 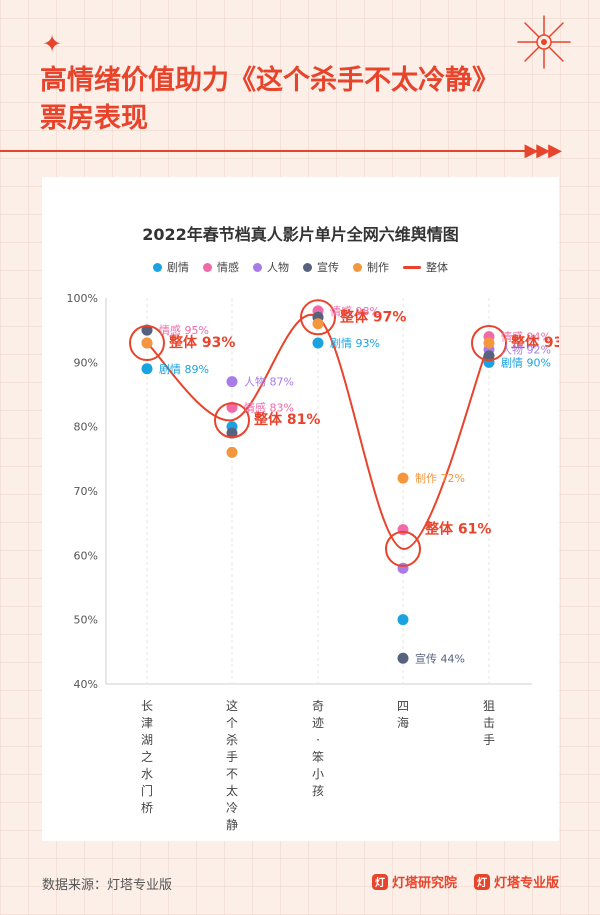 What do you see at coordinates (269, 80) in the screenshot?
I see `title-line-1: 高情绪价值助力《这个杀手不太冷静》` at bounding box center [269, 80].